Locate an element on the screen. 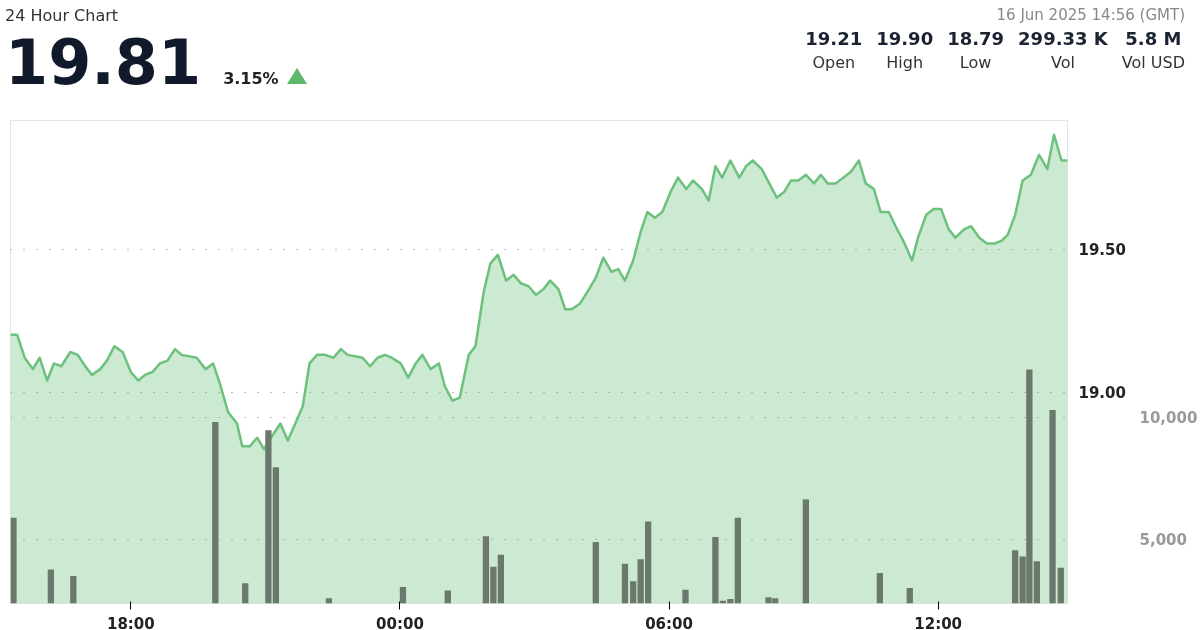 This screenshot has width=1200, height=630. text: 5.8 M is located at coordinates (1153, 39).